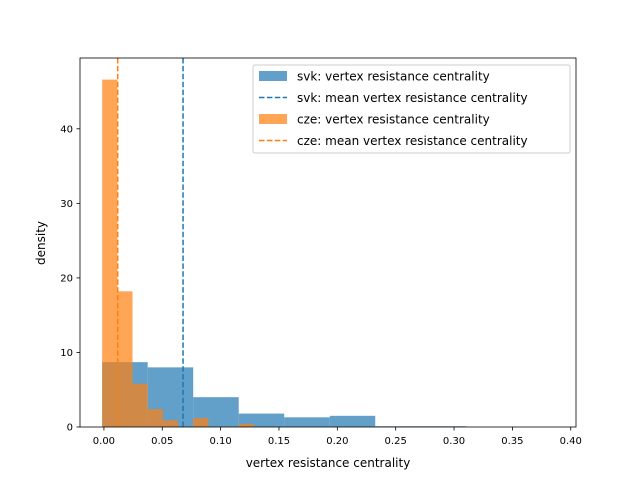 This screenshot has width=640, height=480. Describe the element at coordinates (396, 441) in the screenshot. I see `x-tick-label: 0.25` at that location.